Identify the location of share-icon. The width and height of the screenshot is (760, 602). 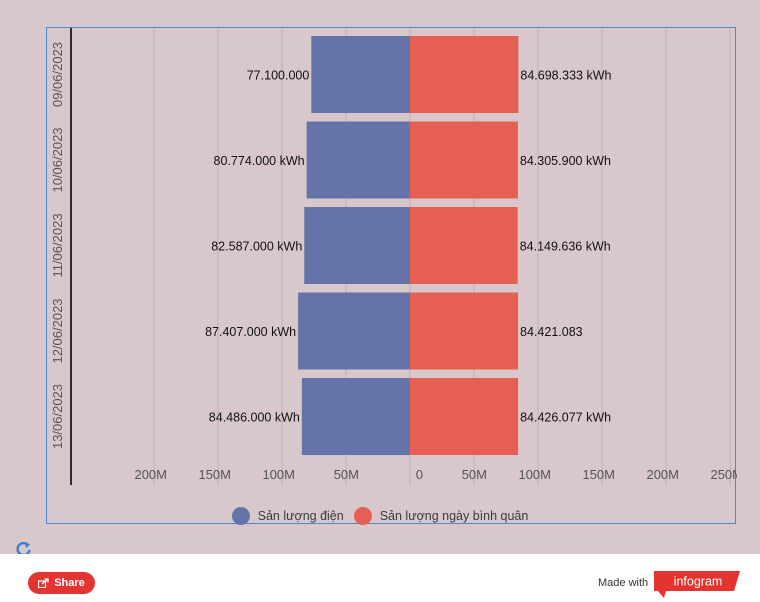
(43, 583).